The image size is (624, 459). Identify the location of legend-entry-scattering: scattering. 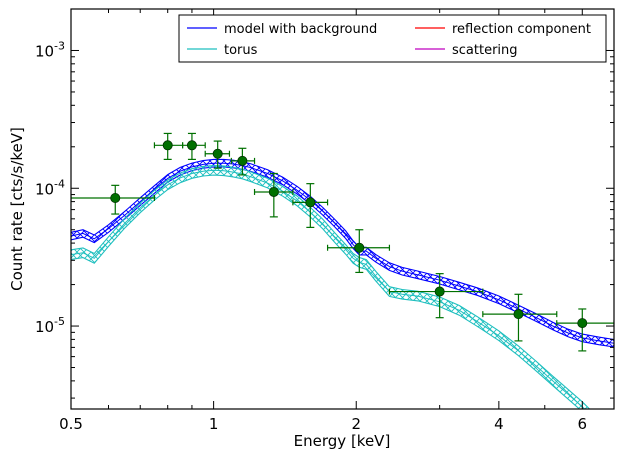
(466, 50).